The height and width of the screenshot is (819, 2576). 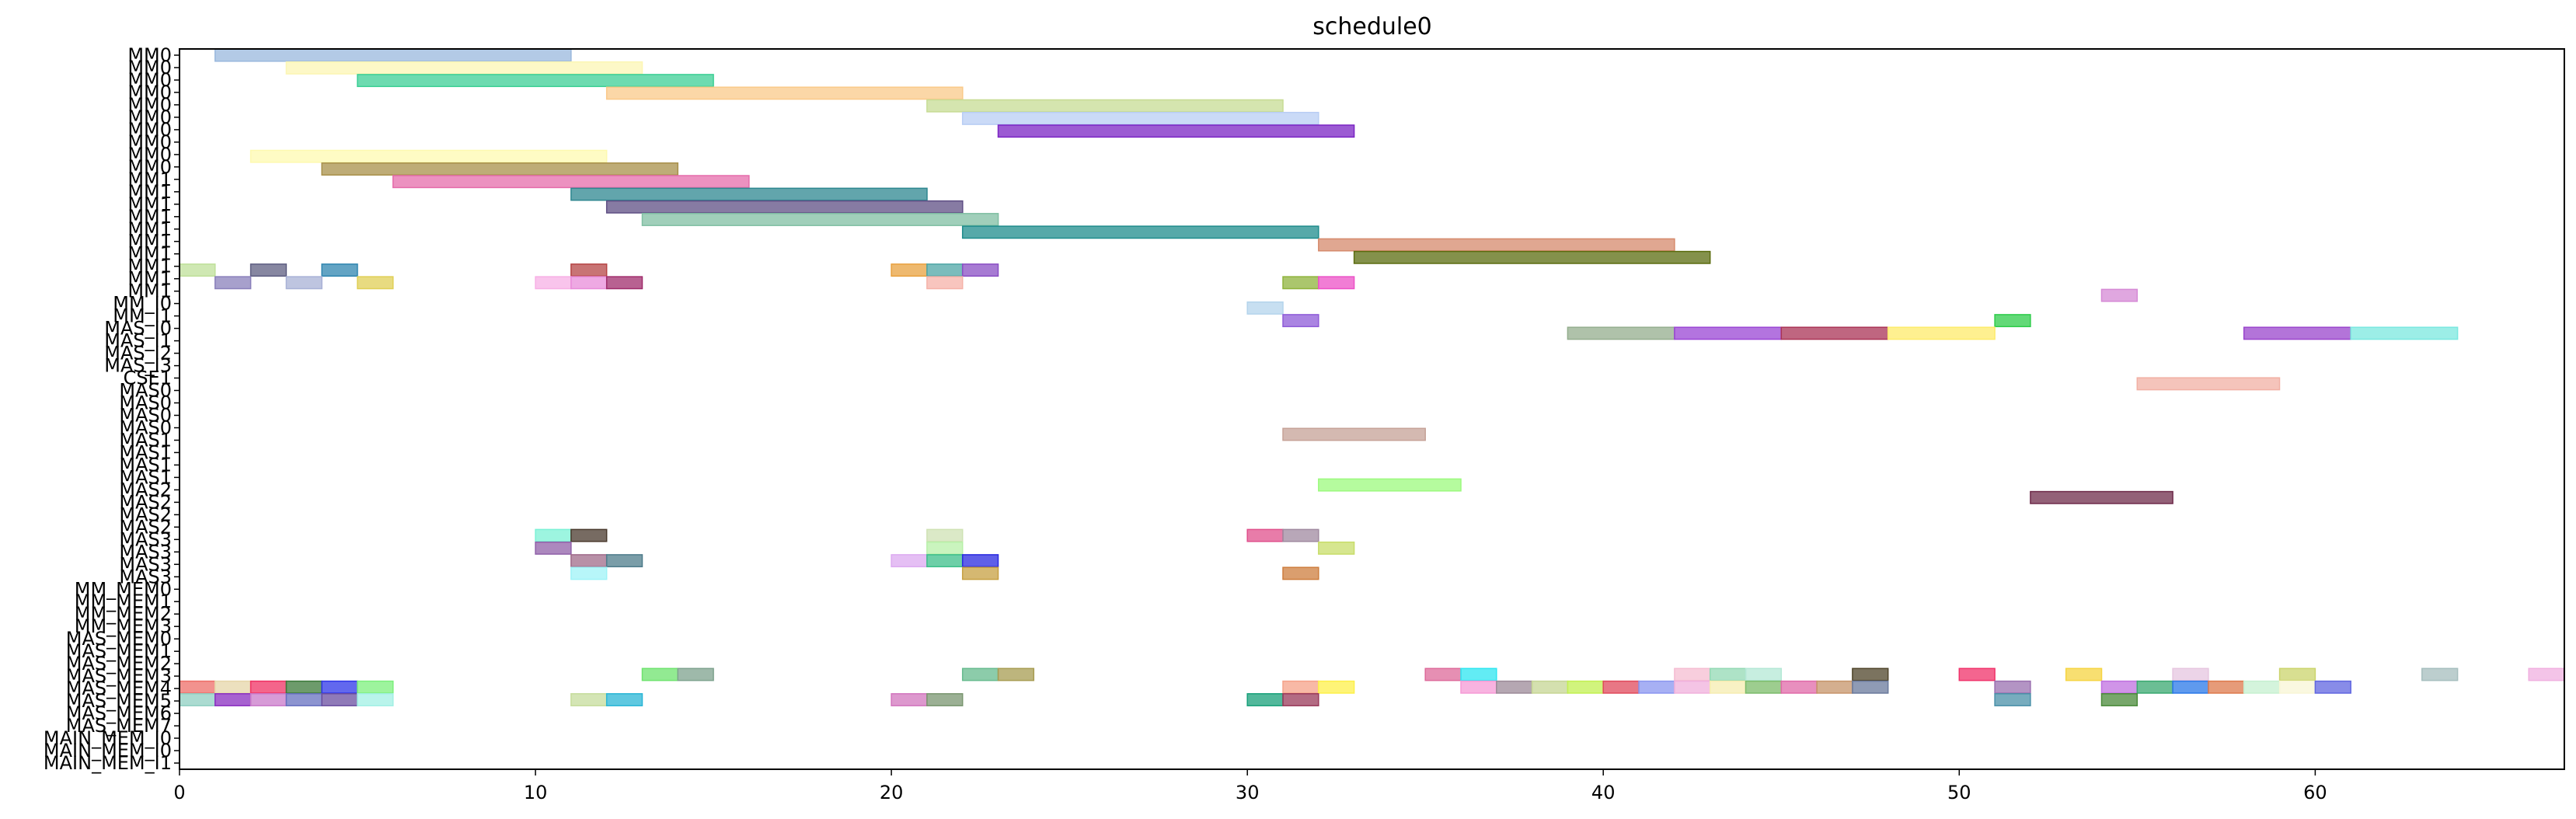 What do you see at coordinates (1604, 793) in the screenshot?
I see `x-tick-label: 40` at bounding box center [1604, 793].